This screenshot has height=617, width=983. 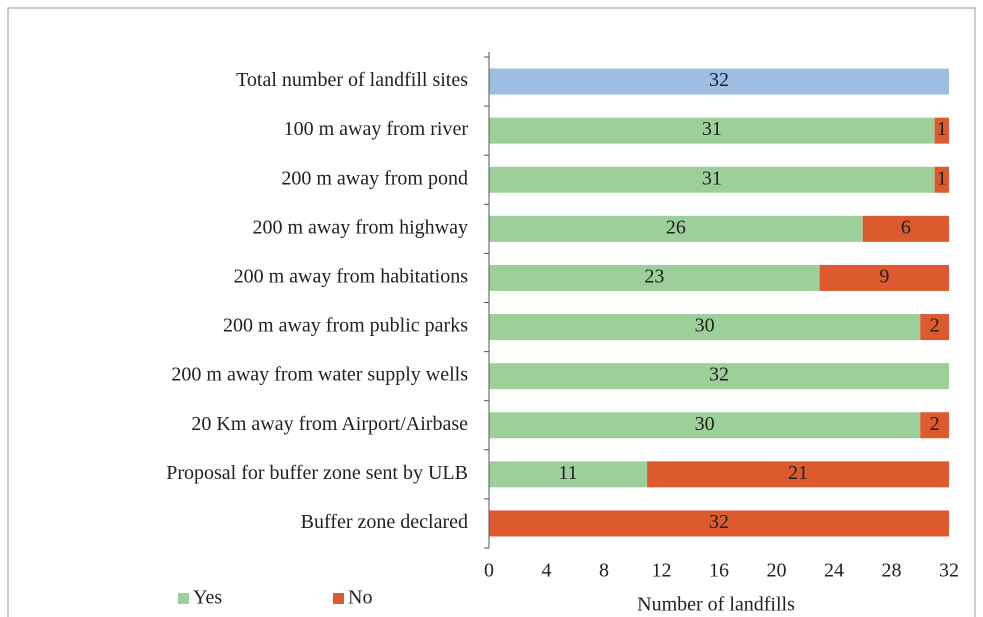 I want to click on data-label: 26, so click(x=676, y=227).